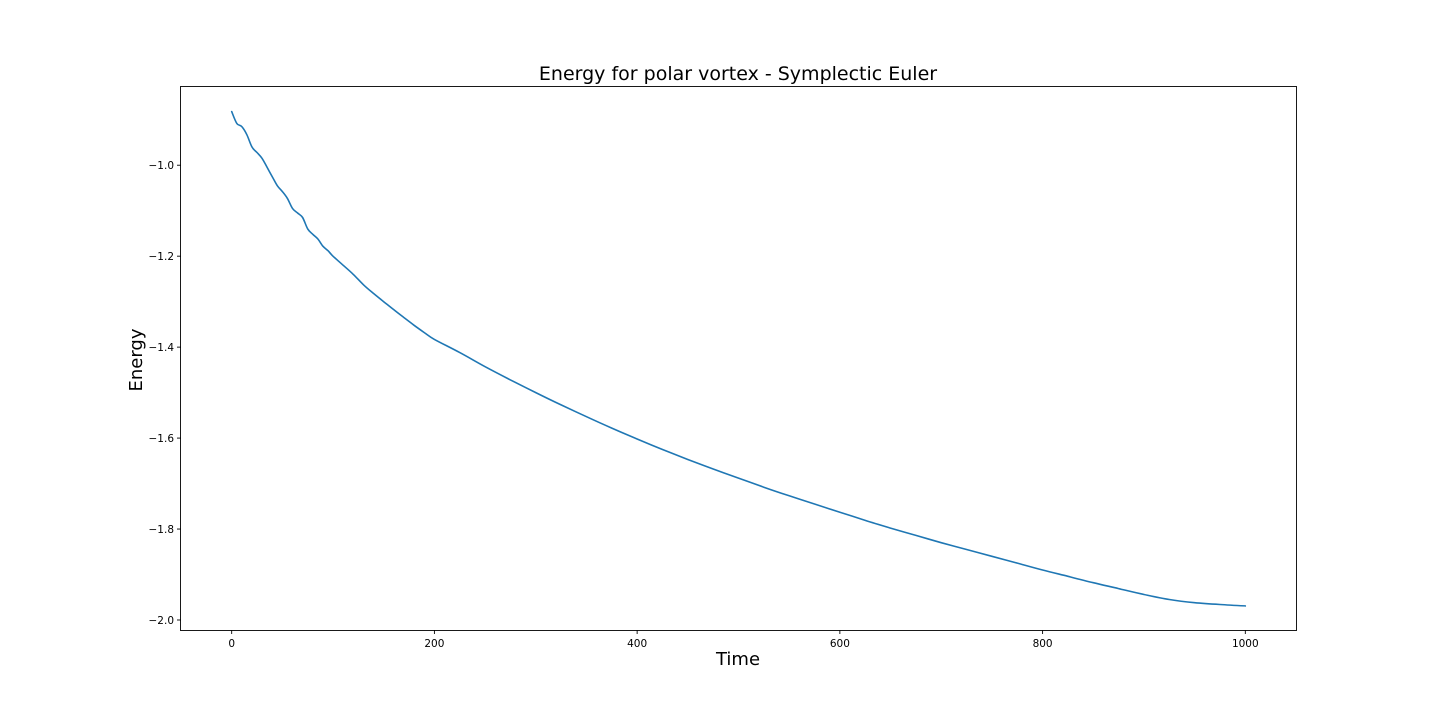 This screenshot has width=1440, height=720. What do you see at coordinates (637, 644) in the screenshot?
I see `x-tick-label: 400` at bounding box center [637, 644].